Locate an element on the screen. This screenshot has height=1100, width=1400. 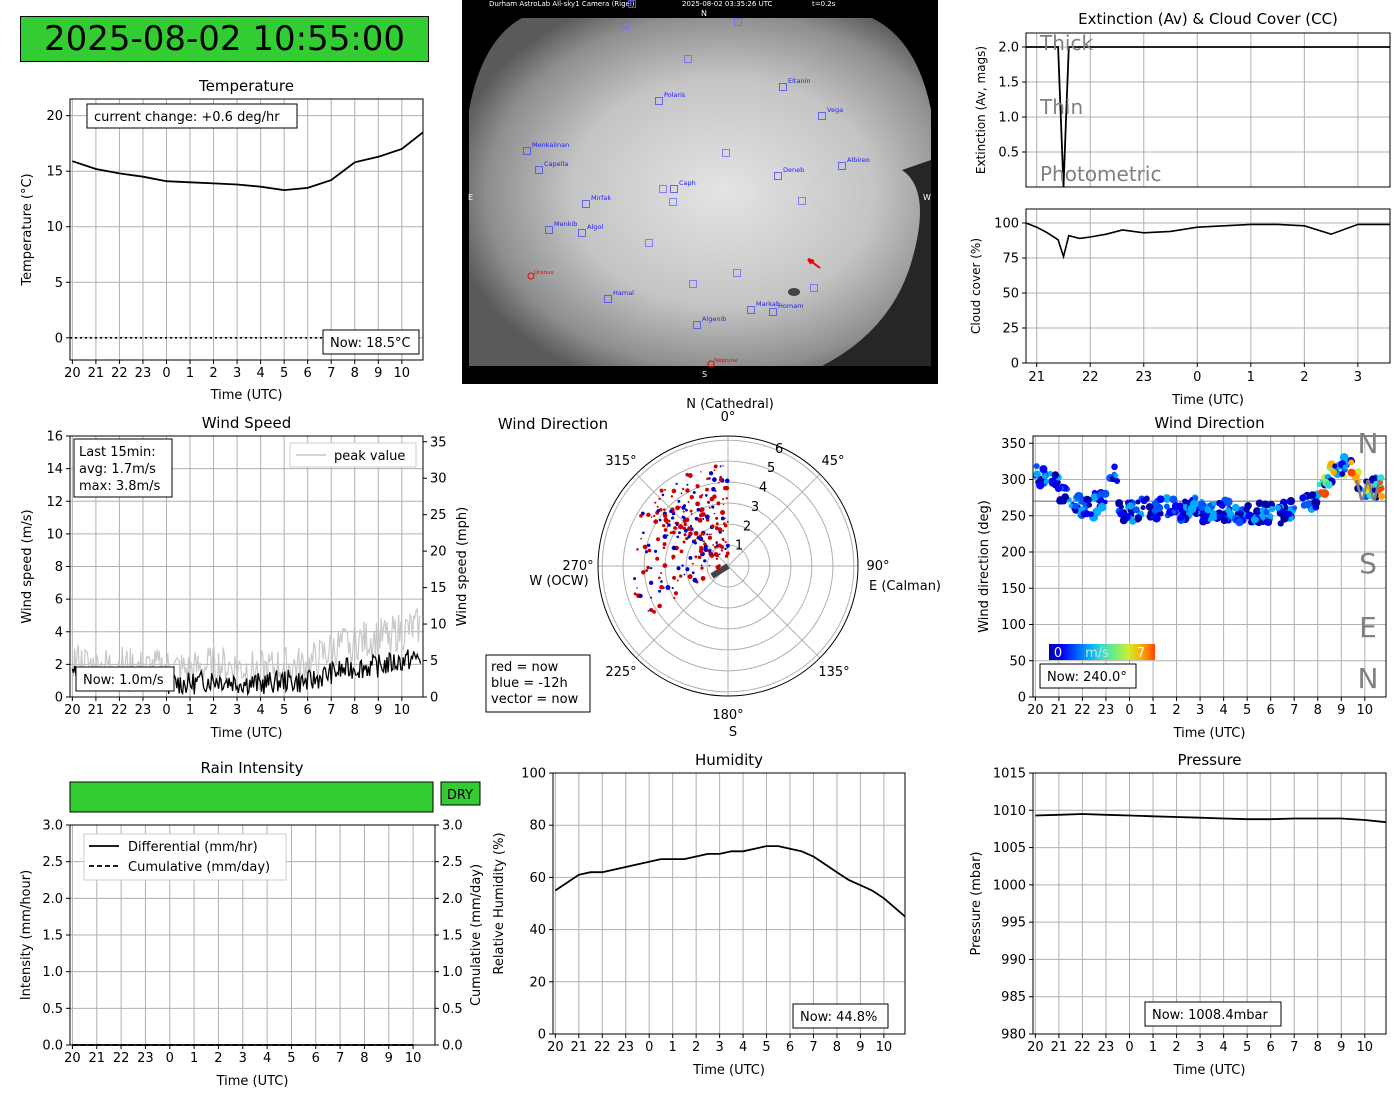
x-tick-label: 6 is located at coordinates (316, 1058).